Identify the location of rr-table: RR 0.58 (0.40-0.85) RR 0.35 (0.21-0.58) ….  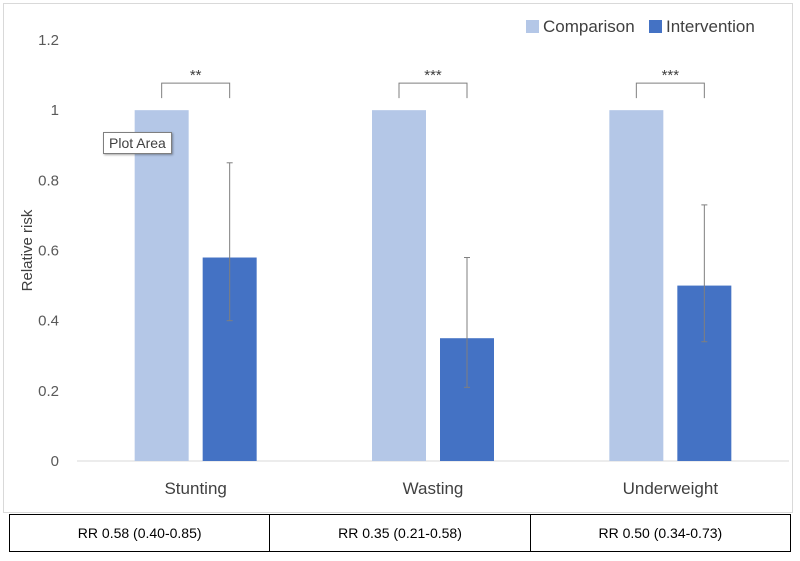
(400, 533).